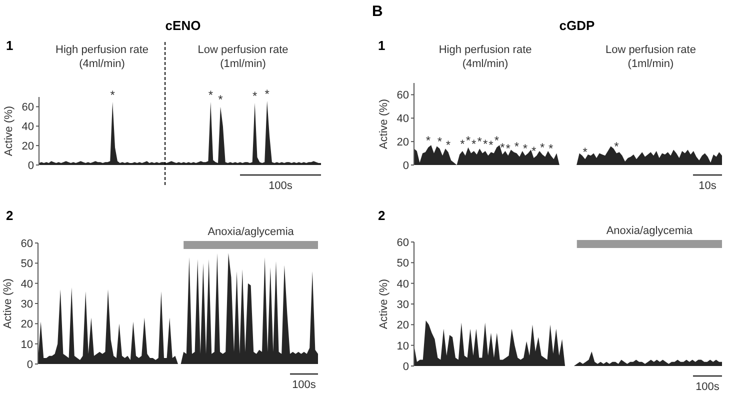 The image size is (730, 394). What do you see at coordinates (577, 25) in the screenshot?
I see `chart-title: cGDP` at bounding box center [577, 25].